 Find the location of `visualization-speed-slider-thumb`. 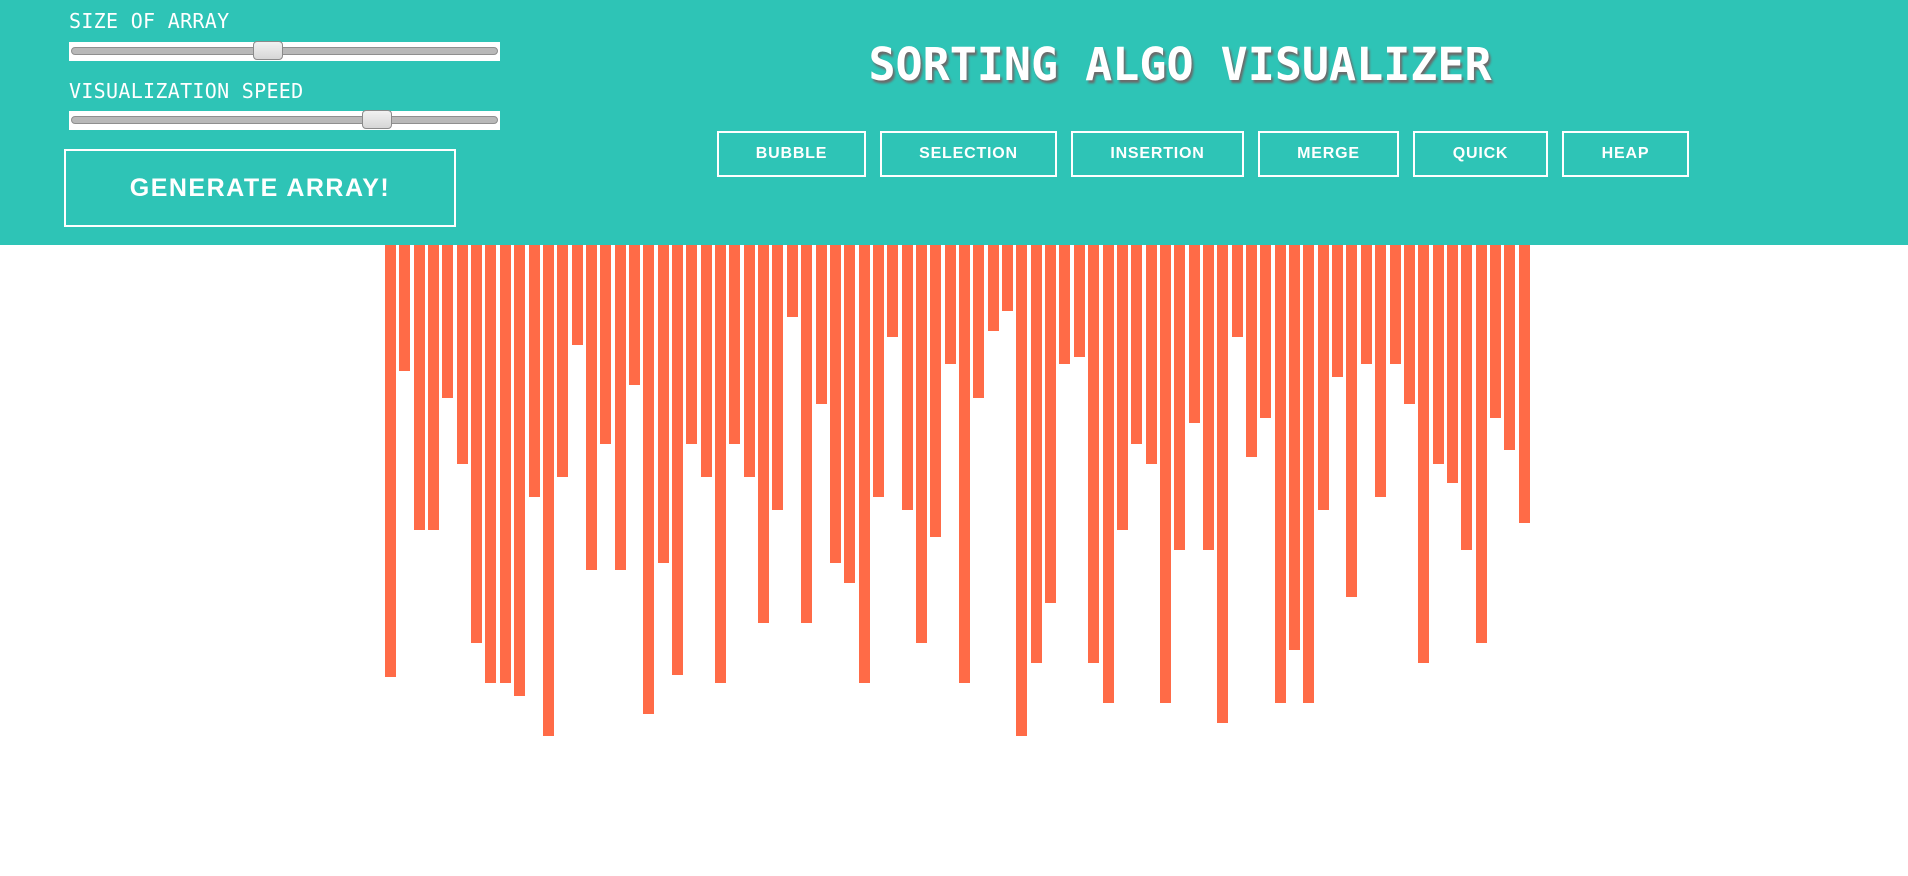

visualization-speed-slider-thumb is located at coordinates (377, 119).